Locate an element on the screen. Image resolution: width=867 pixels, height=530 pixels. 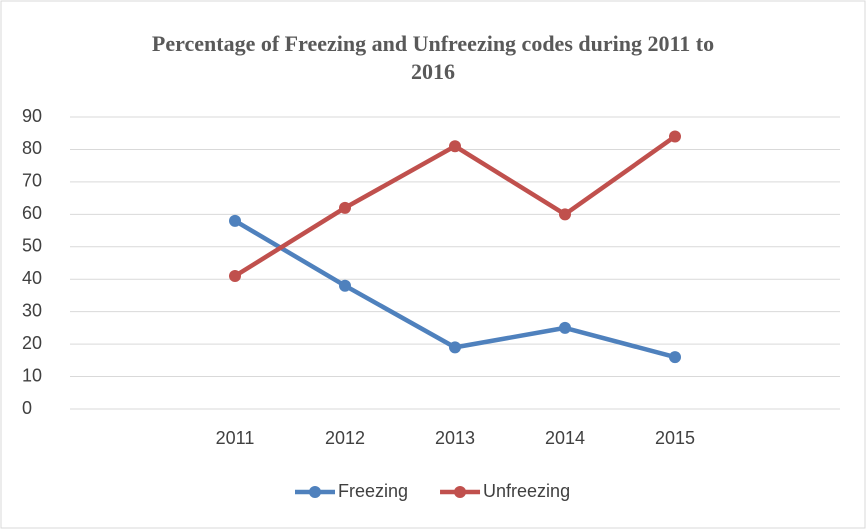
y-tick-label: 90 is located at coordinates (32, 116).